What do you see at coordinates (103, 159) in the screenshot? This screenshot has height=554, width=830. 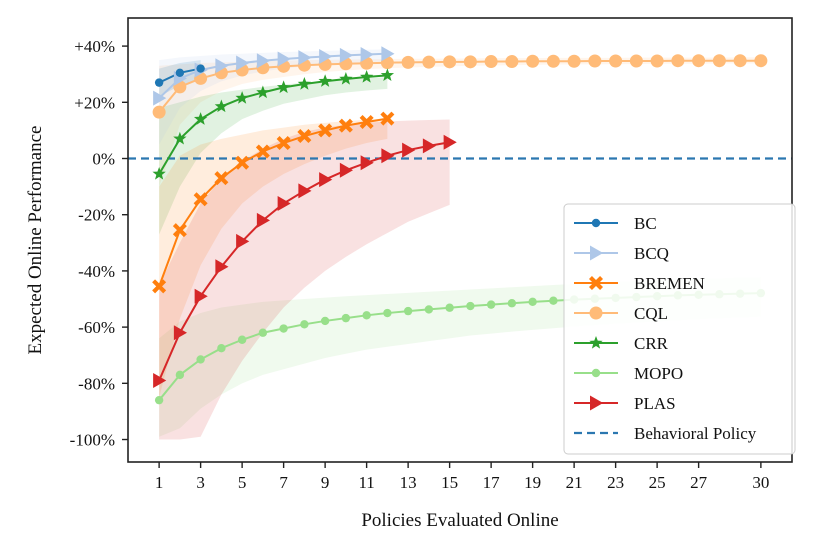 I see `y-tick-label: 0%` at bounding box center [103, 159].